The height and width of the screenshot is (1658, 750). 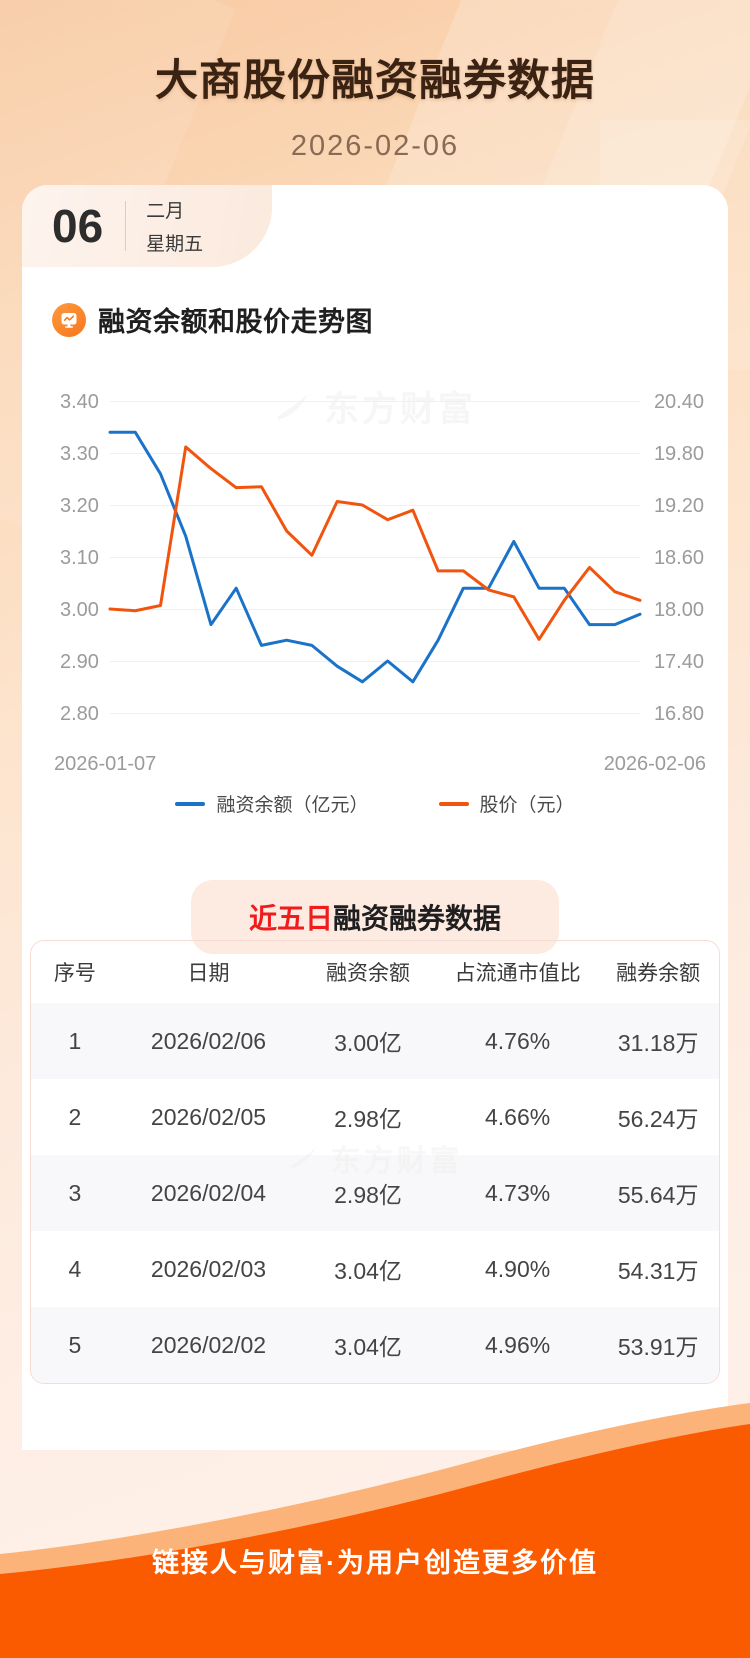 What do you see at coordinates (292, 805) in the screenshot?
I see `legend-label-margin-balance: 融资余额（亿元）` at bounding box center [292, 805].